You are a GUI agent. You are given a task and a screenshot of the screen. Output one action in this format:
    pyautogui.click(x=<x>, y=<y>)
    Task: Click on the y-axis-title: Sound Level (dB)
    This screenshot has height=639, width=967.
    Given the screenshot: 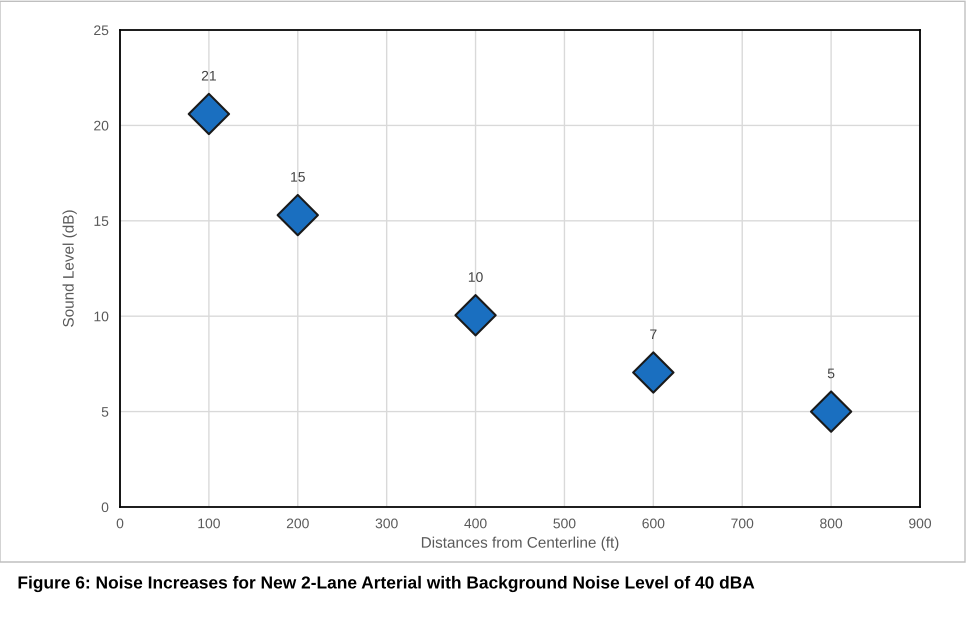 What is the action you would take?
    pyautogui.click(x=69, y=268)
    